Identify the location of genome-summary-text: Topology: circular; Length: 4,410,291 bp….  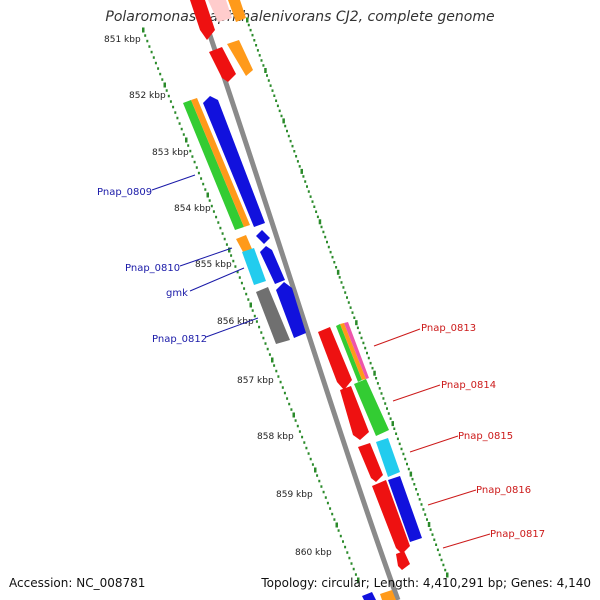
(426, 583).